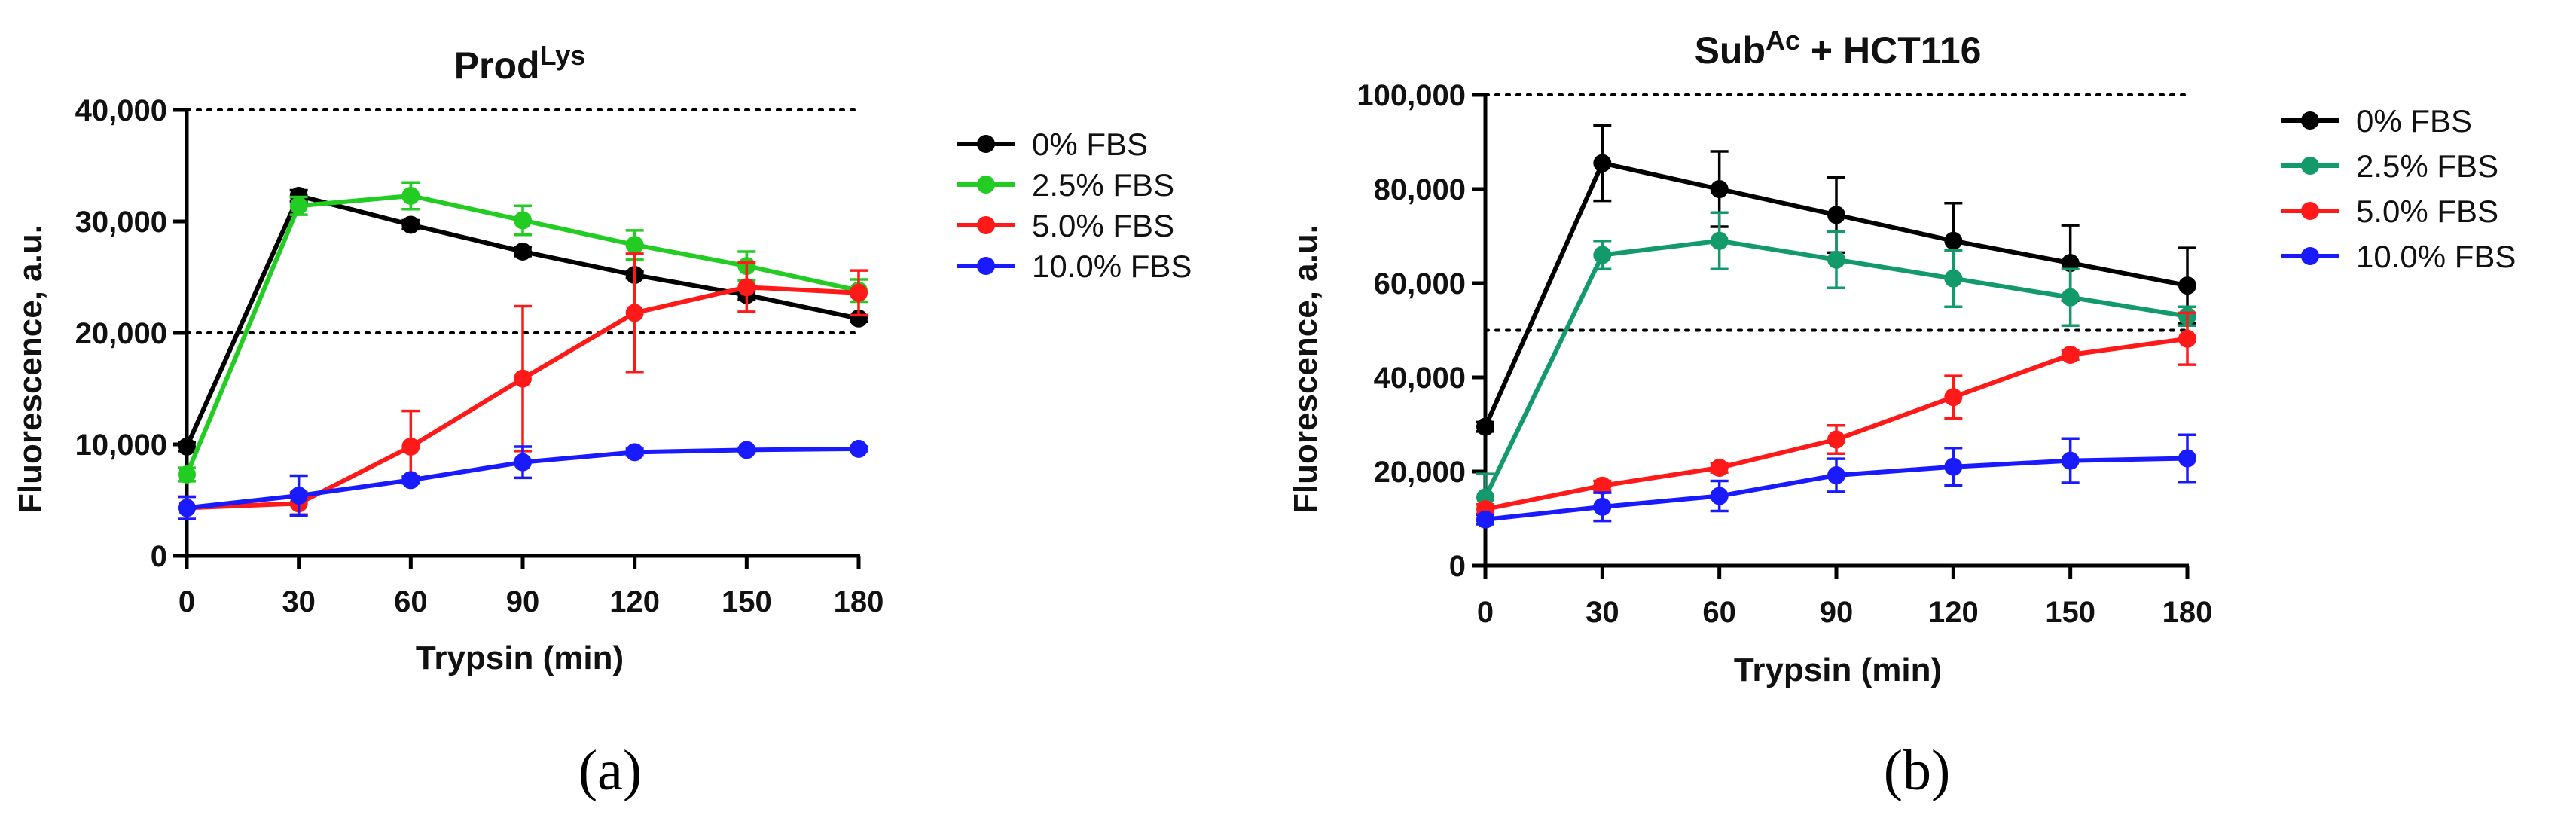  I want to click on x-tick-label-a-2: 60, so click(411, 601).